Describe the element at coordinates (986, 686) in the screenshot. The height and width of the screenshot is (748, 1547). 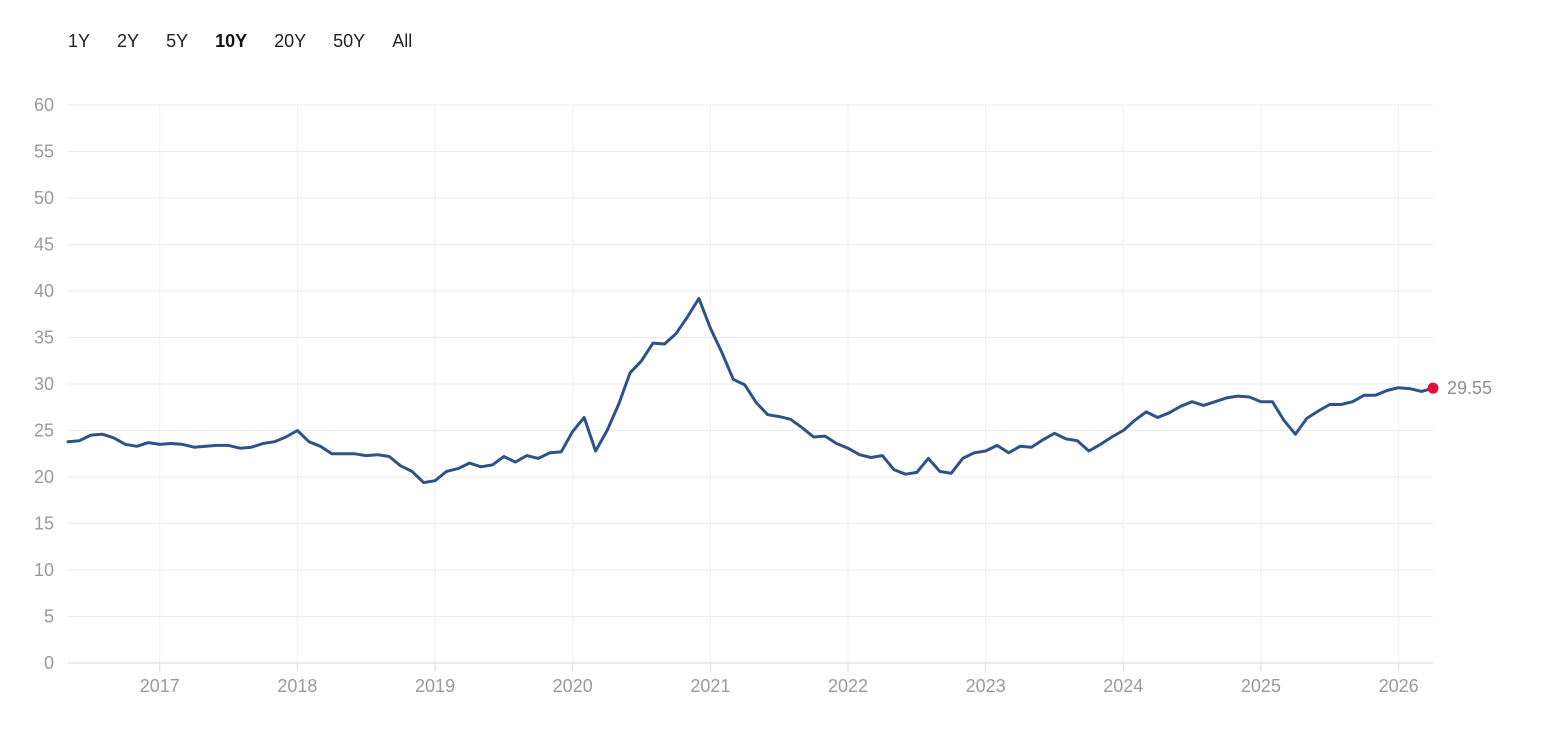
I see `x-tick-label: 2023` at that location.